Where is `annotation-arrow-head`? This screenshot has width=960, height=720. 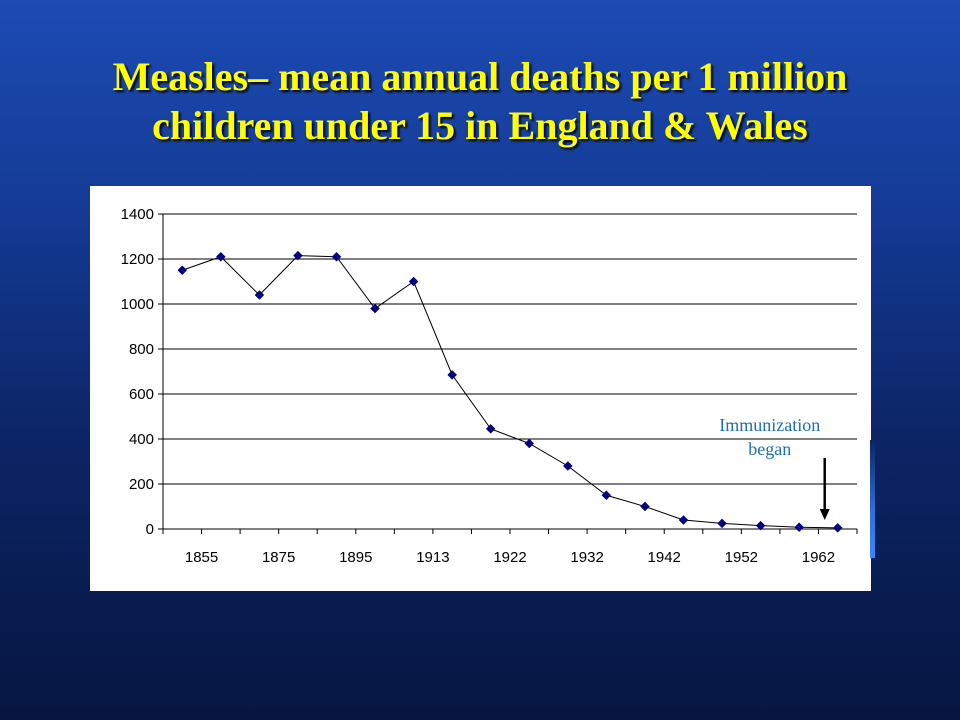 annotation-arrow-head is located at coordinates (824, 514).